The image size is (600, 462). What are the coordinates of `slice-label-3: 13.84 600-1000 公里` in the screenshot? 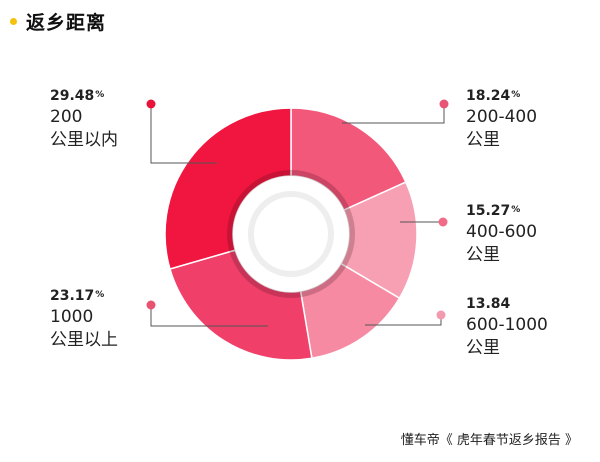 It's located at (507, 327).